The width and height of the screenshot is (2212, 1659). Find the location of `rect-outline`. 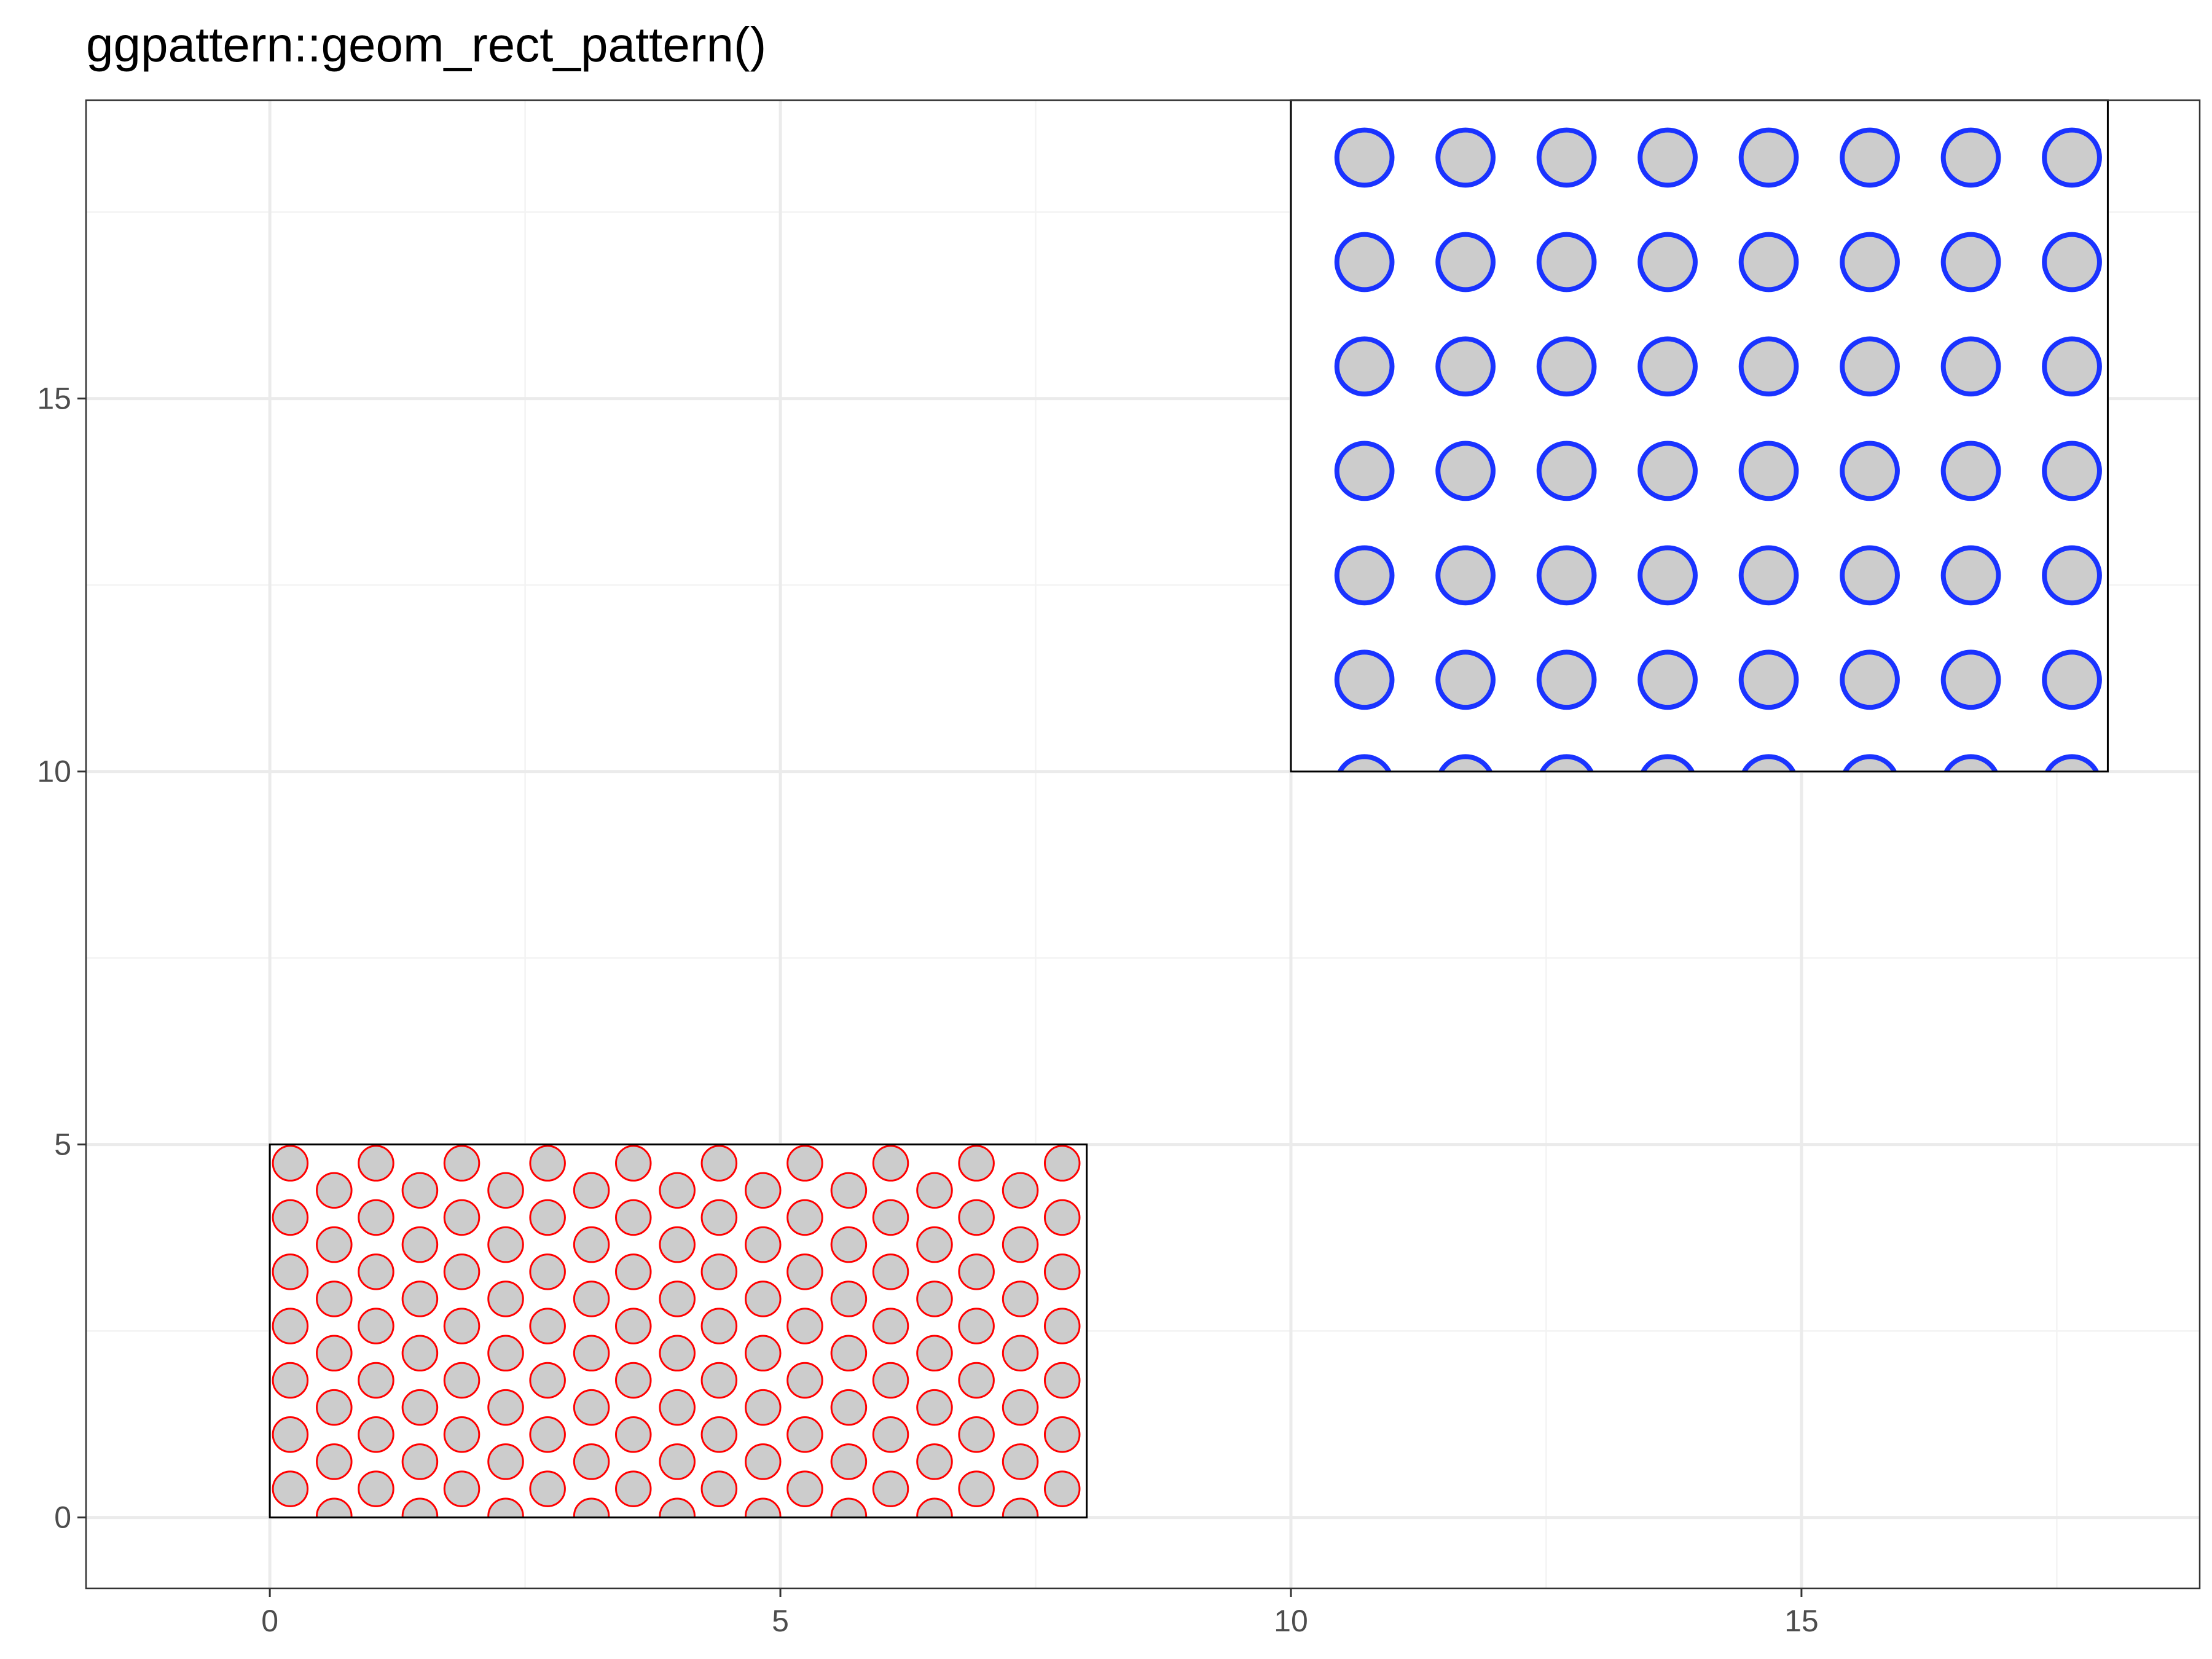

rect-outline is located at coordinates (678, 1331).